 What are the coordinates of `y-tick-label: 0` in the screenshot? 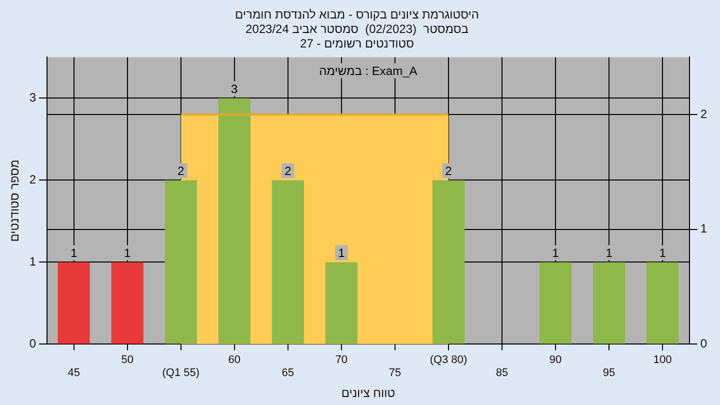 It's located at (32, 343).